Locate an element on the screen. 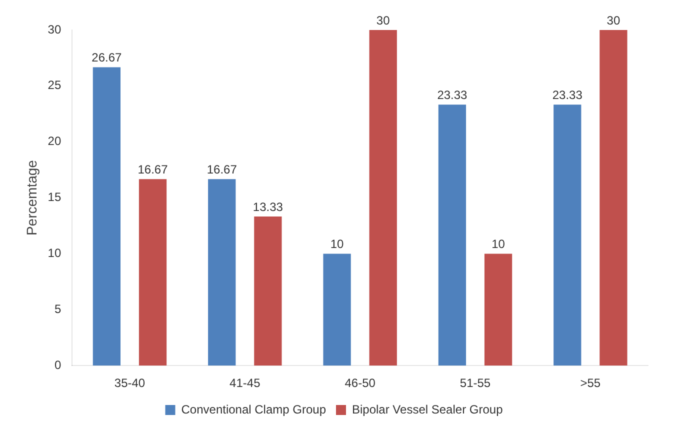 Image resolution: width=688 pixels, height=436 pixels. y-tick-label: 30 is located at coordinates (55, 29).